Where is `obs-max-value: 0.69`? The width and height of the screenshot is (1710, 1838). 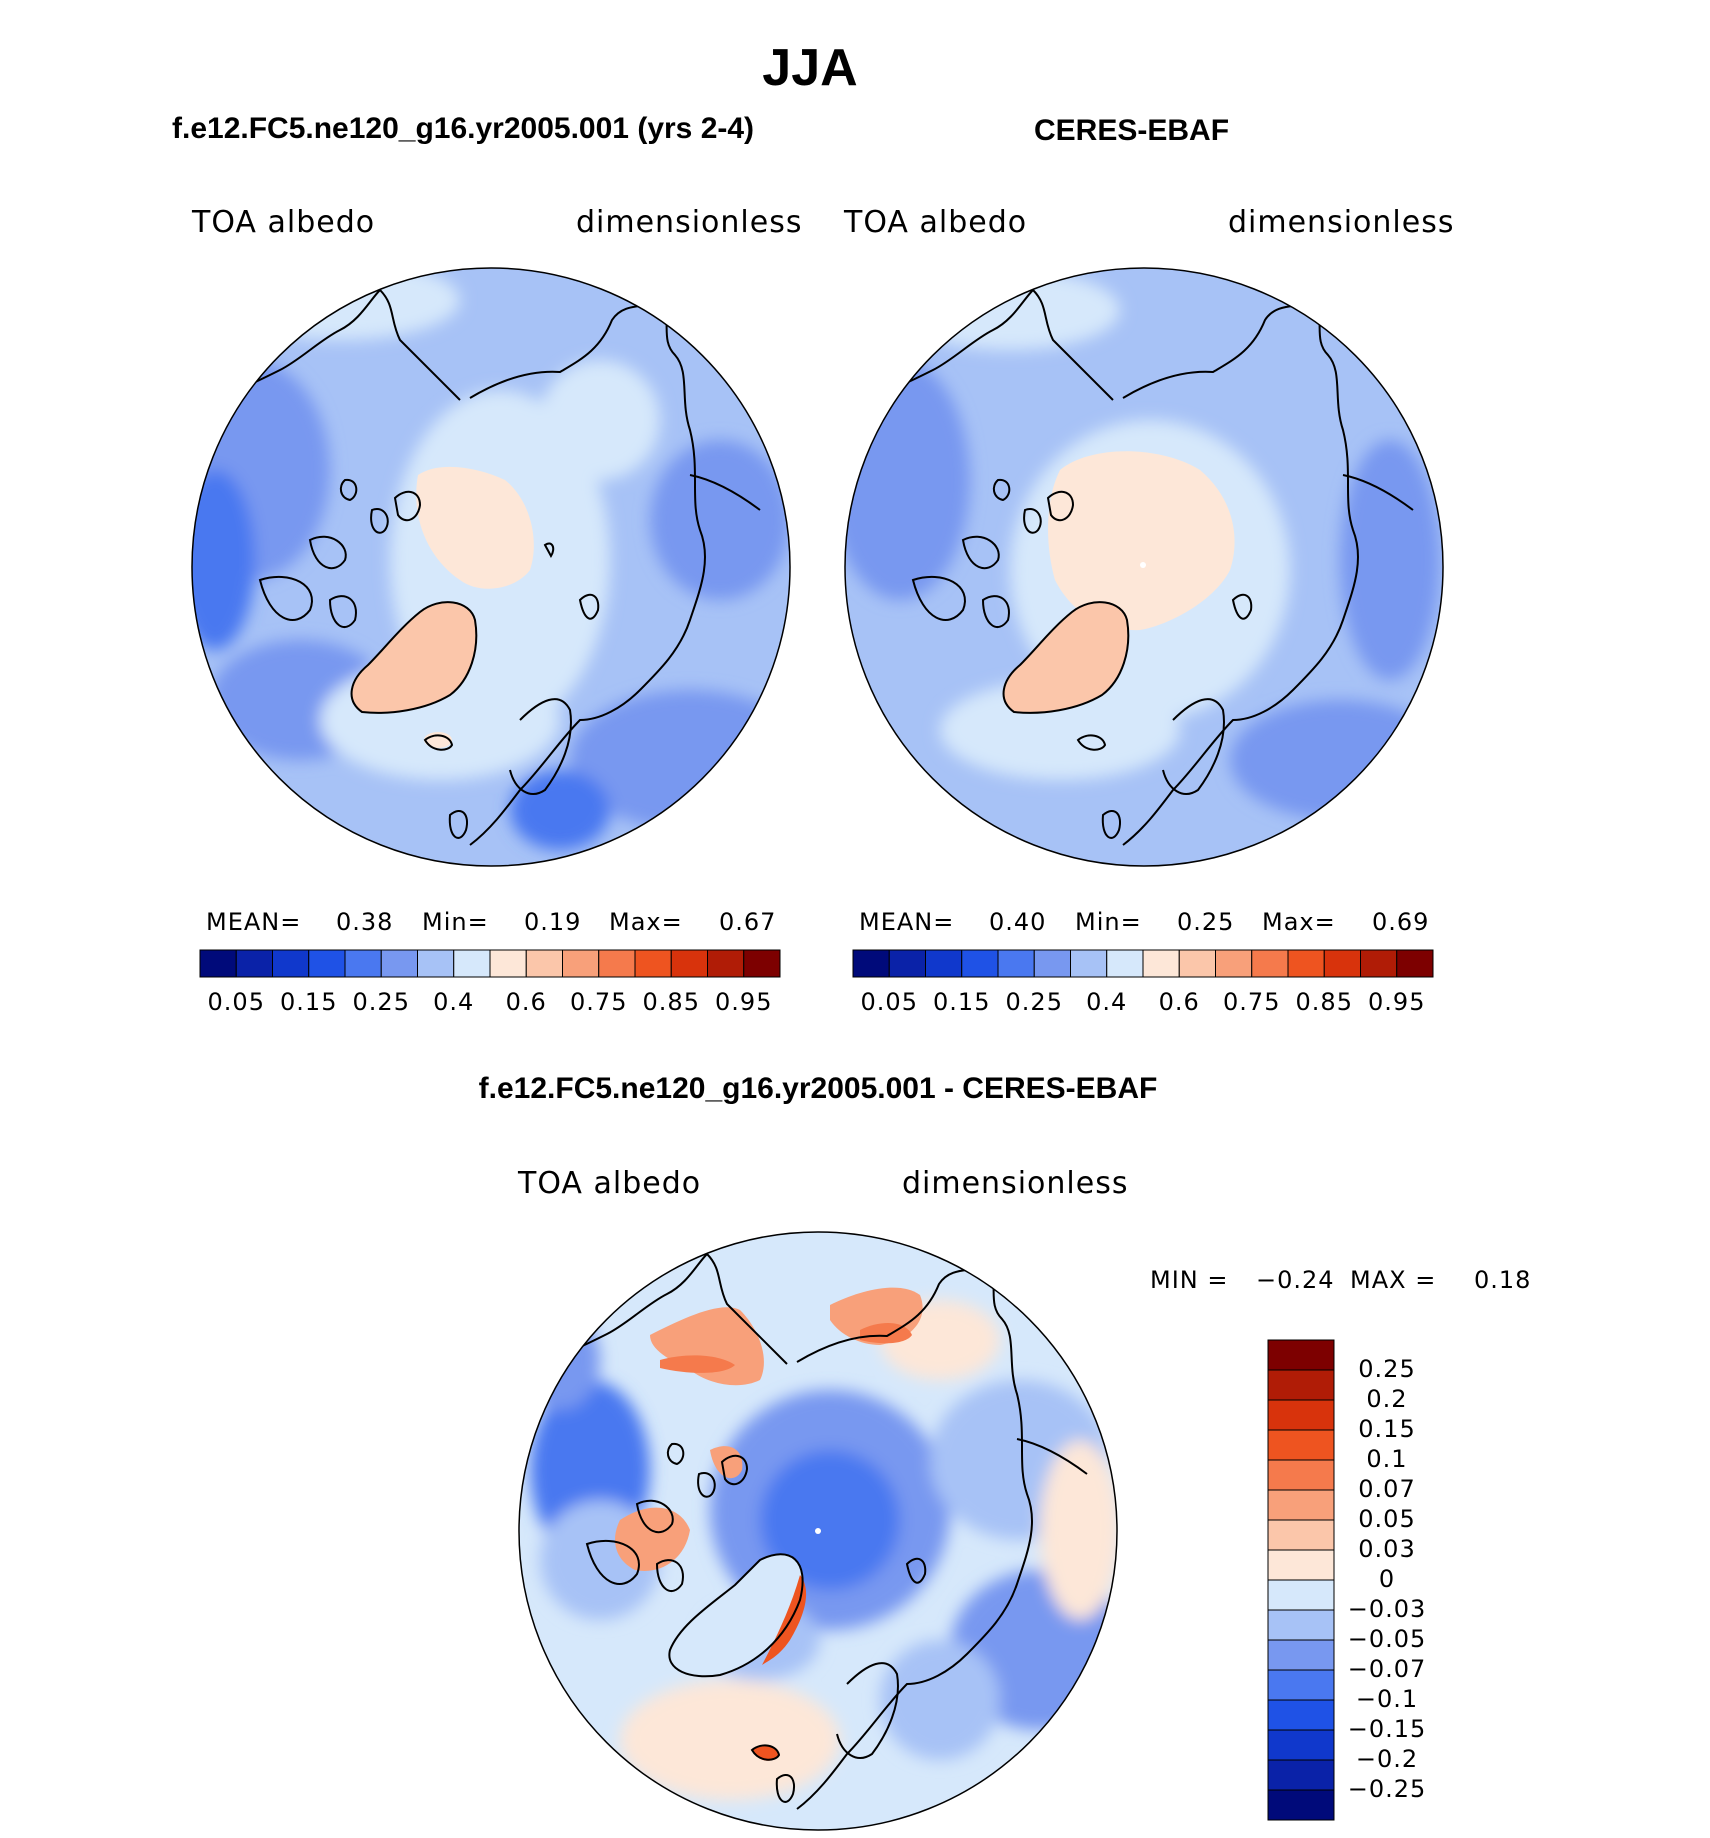 obs-max-value: 0.69 is located at coordinates (1401, 922).